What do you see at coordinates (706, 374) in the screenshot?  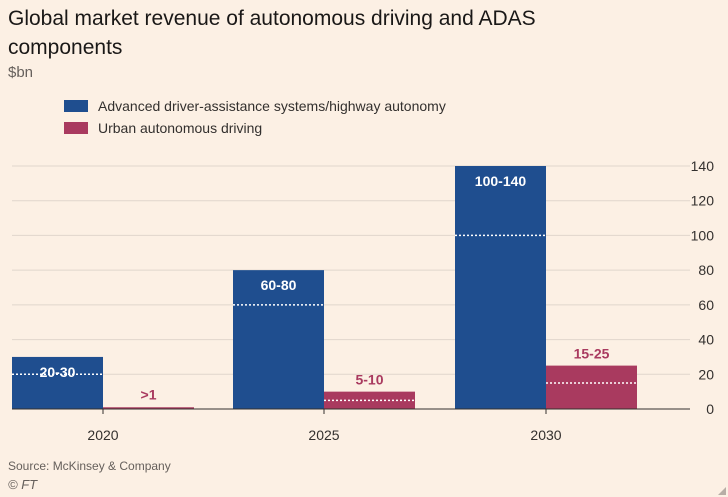 I see `y-tick-label: 20` at bounding box center [706, 374].